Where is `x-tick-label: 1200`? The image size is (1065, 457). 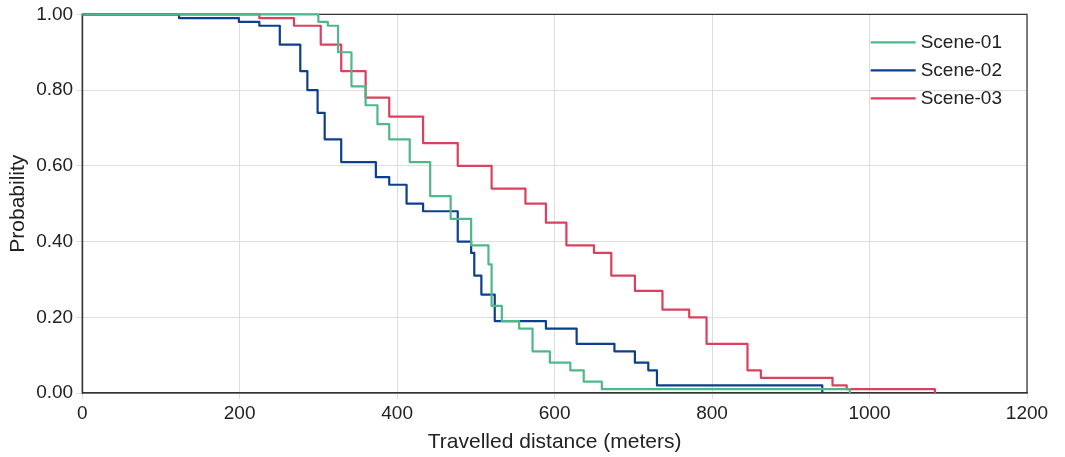 x-tick-label: 1200 is located at coordinates (1027, 412).